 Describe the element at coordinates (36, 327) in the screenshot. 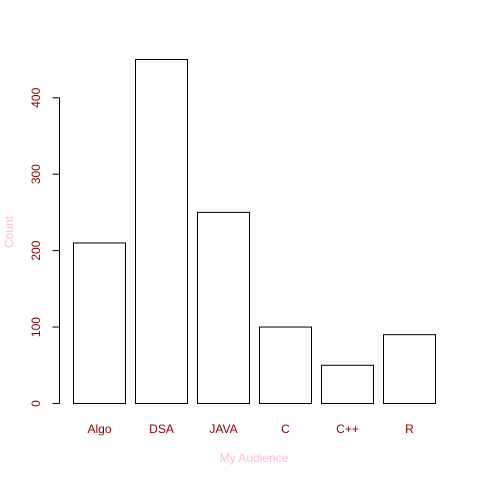

I see `y-tick-label: 100` at that location.